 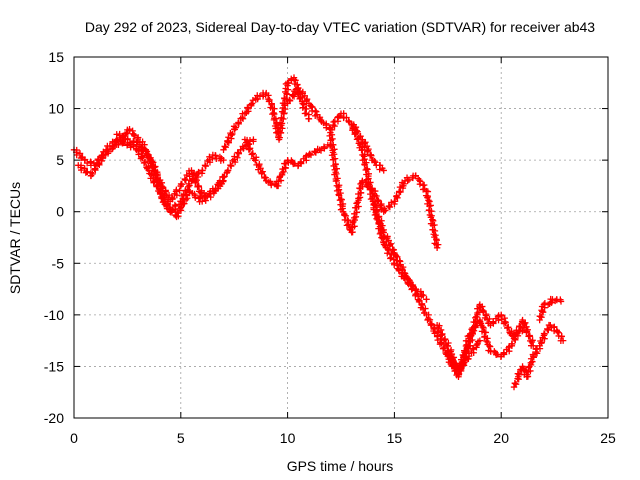 I want to click on y-tick-label: 5, so click(x=60, y=160).